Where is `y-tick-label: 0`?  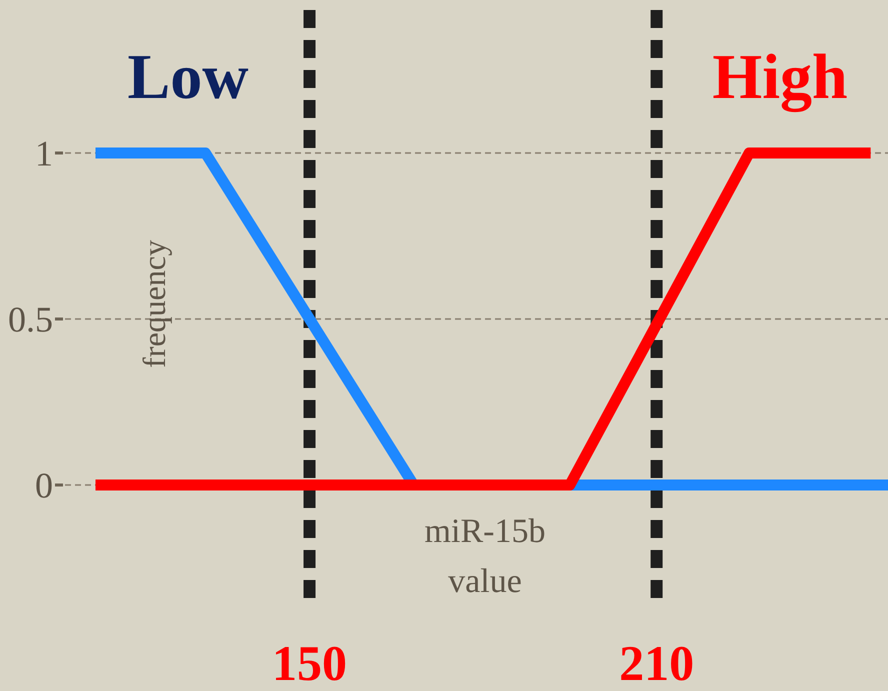
y-tick-label: 0 is located at coordinates (44, 486).